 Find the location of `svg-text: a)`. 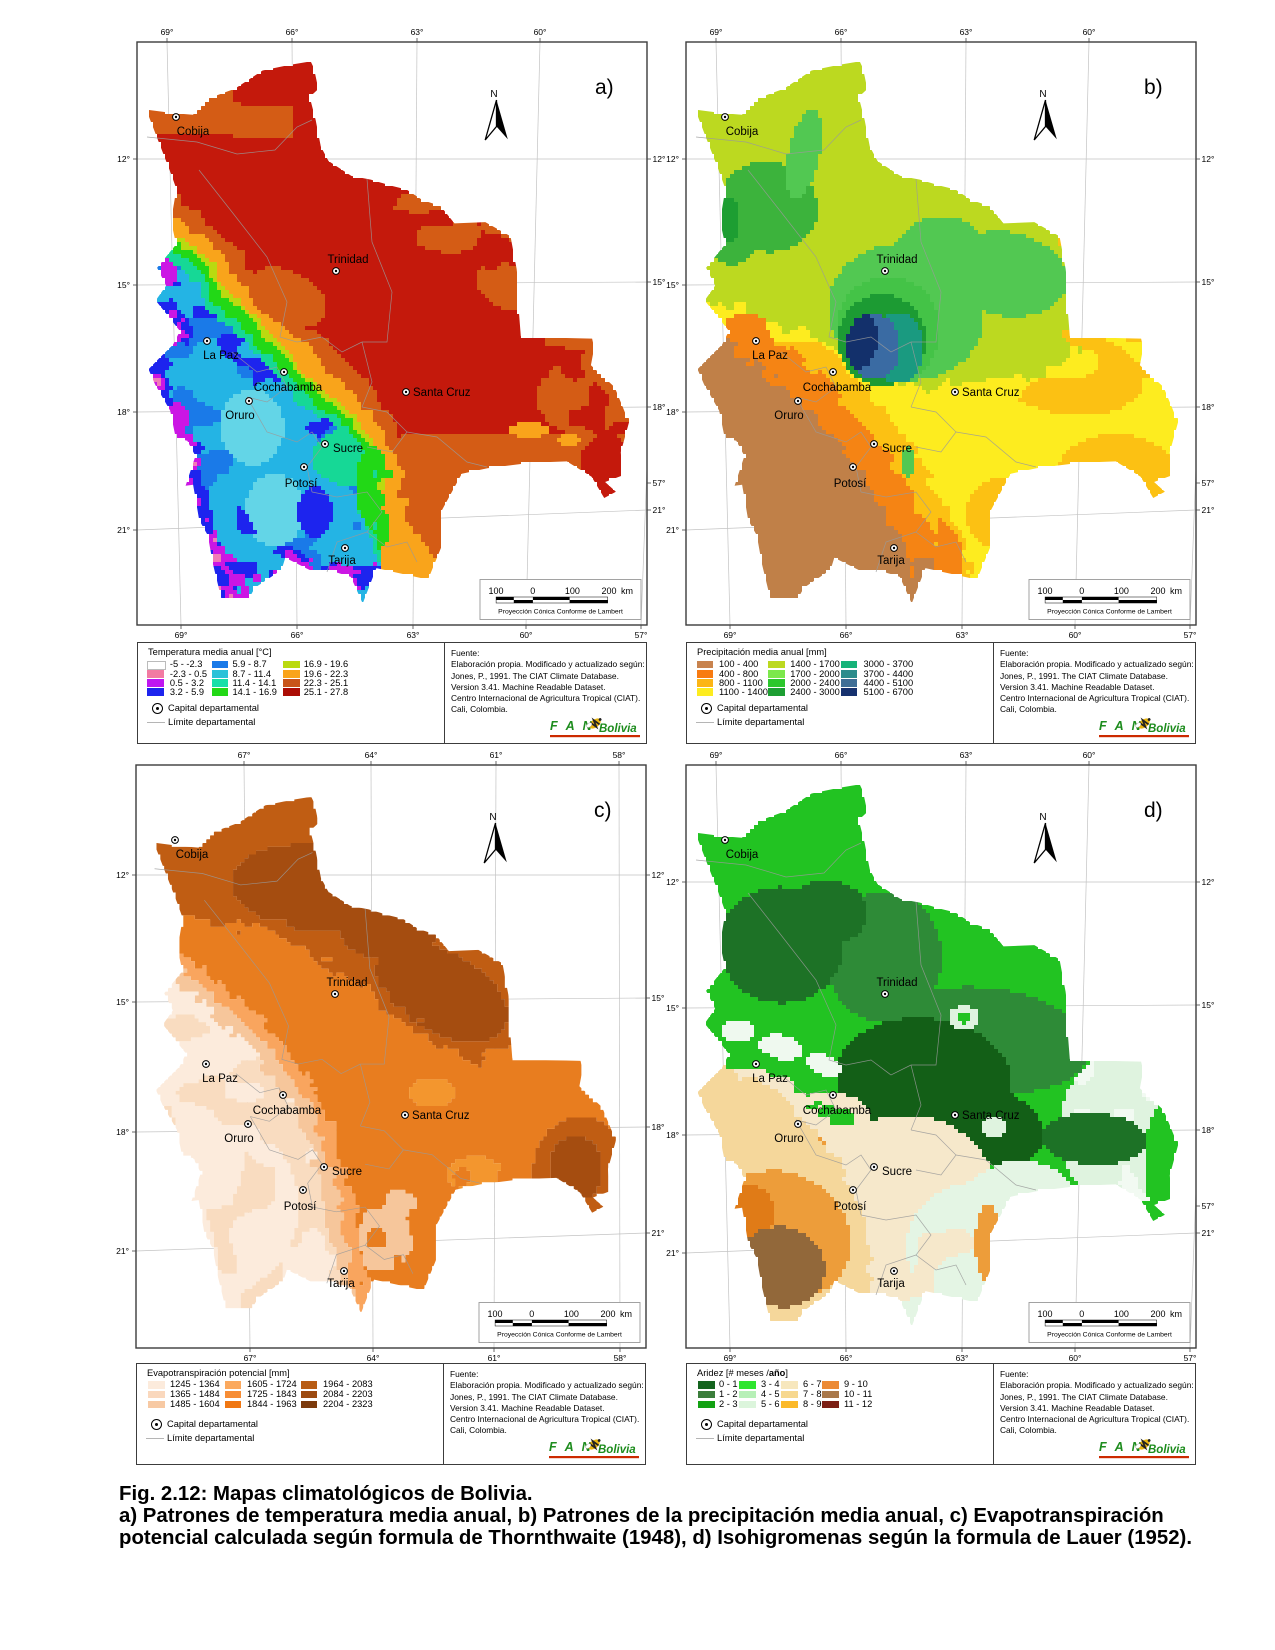

svg-text: a) is located at coordinates (604, 87).